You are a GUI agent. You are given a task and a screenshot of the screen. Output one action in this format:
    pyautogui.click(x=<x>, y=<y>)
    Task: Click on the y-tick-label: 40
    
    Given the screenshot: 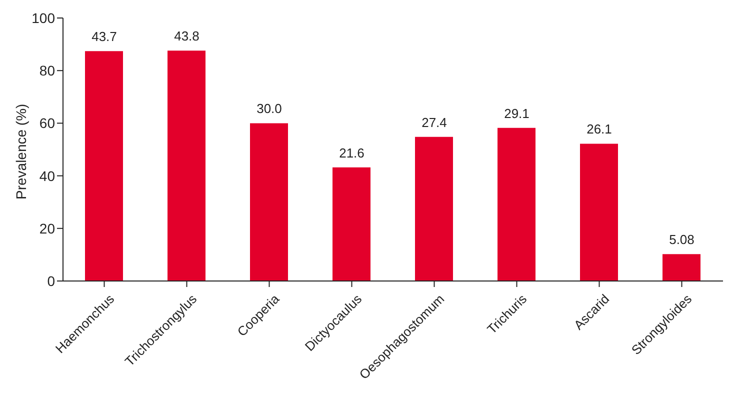 What is the action you would take?
    pyautogui.click(x=47, y=176)
    